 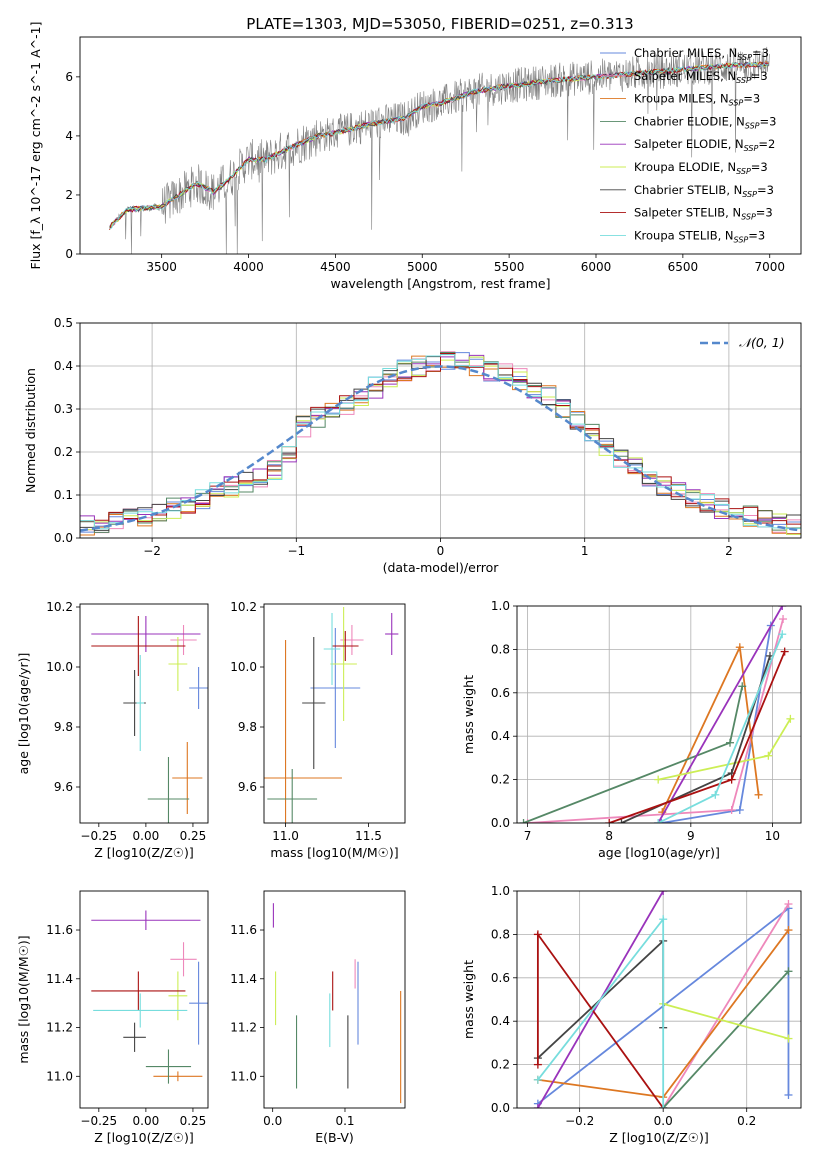 I want to click on x-tick-label: 11.0, so click(x=285, y=836).